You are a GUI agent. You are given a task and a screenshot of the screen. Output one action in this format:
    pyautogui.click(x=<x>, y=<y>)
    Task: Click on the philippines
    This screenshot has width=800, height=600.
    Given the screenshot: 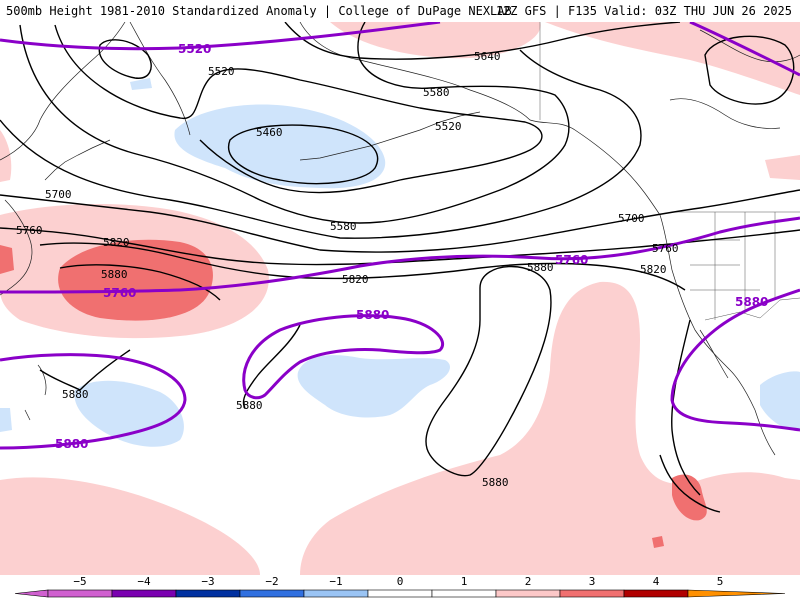 What is the action you would take?
    pyautogui.click(x=35, y=392)
    